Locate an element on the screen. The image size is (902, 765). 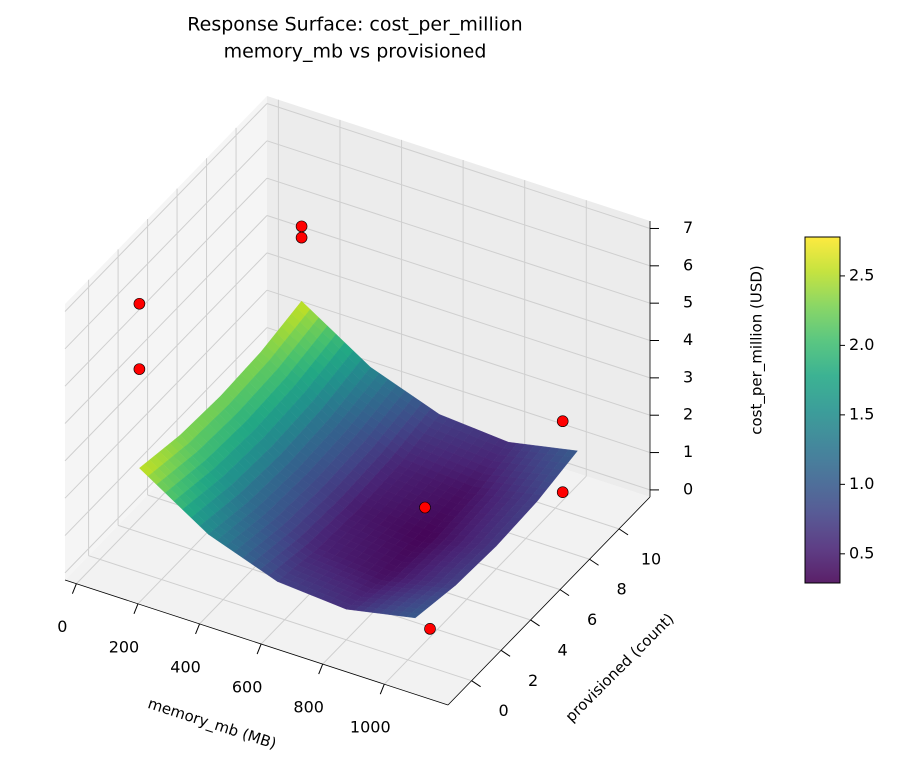
y-tick-label: 2 is located at coordinates (533, 680).